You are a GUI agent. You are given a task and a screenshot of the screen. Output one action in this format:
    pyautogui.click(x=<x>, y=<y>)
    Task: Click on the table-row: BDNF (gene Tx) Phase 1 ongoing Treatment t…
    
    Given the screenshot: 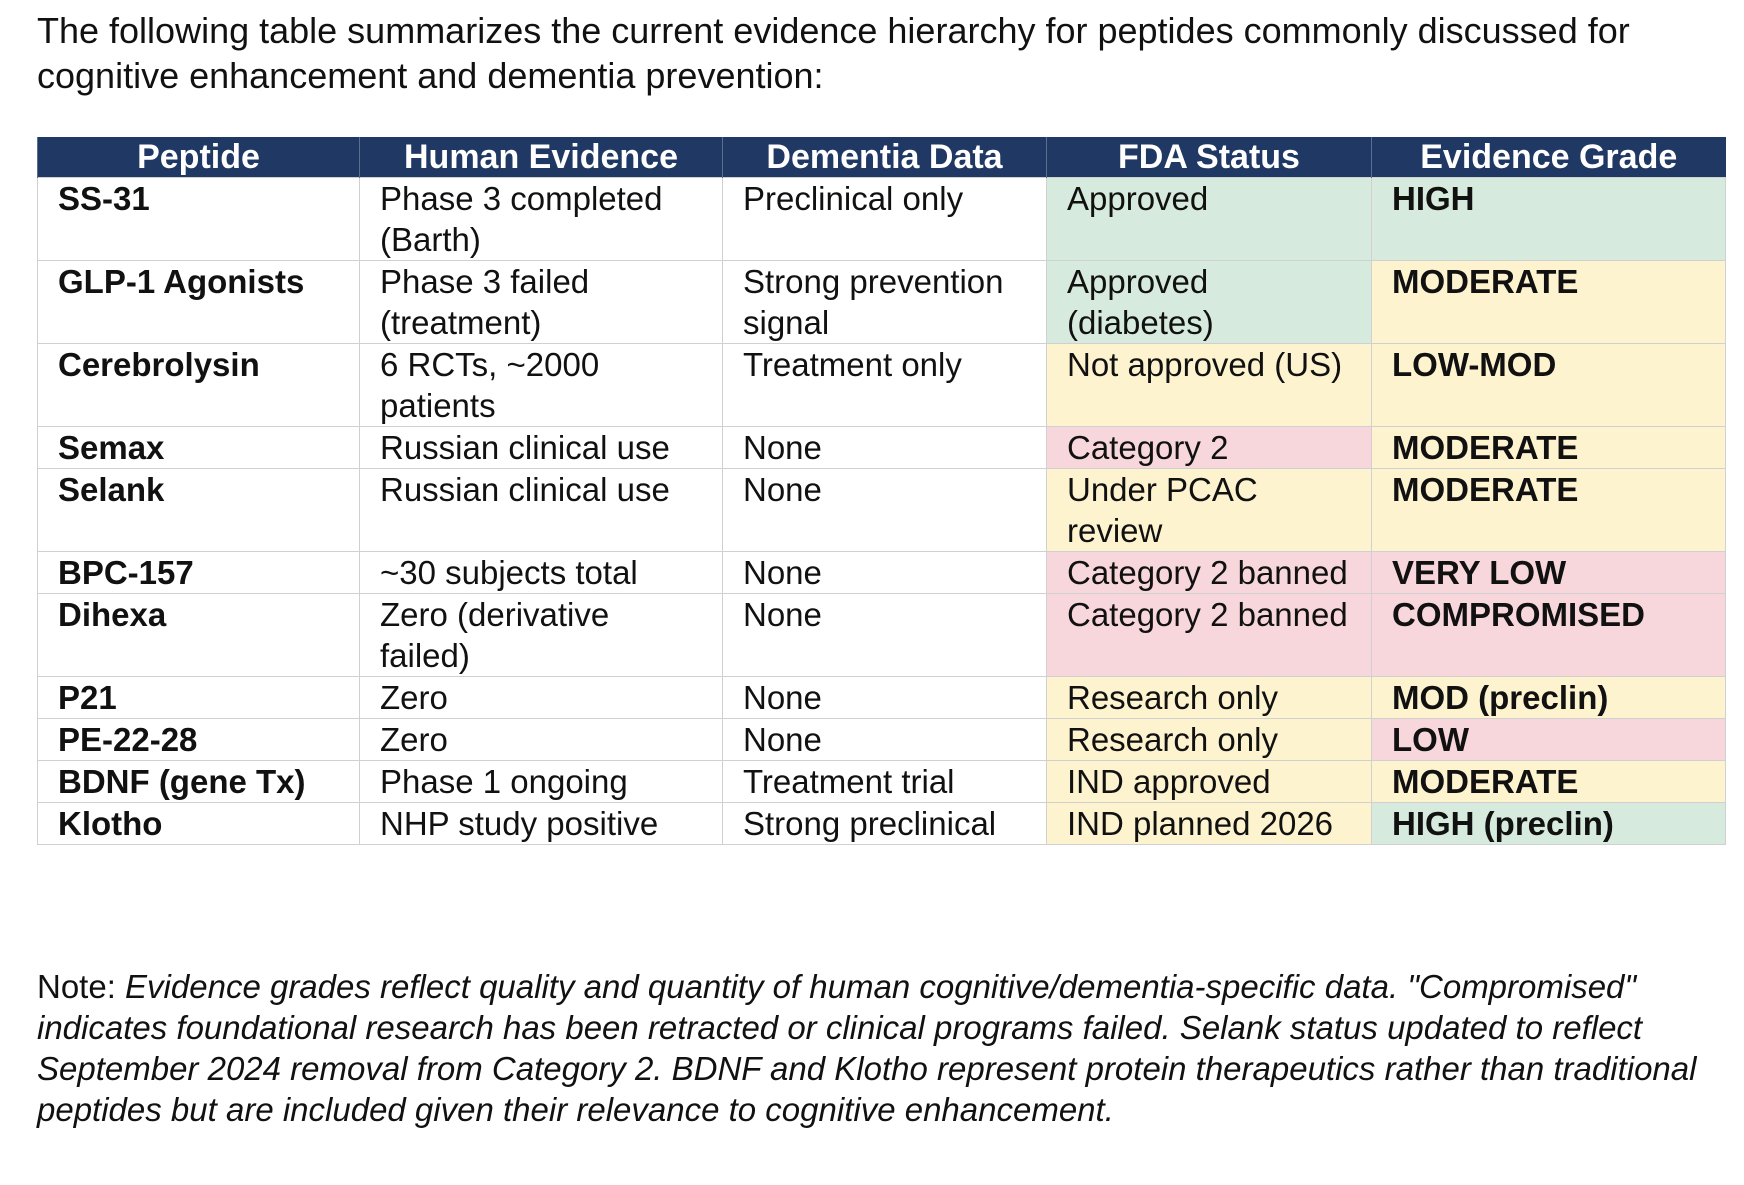 What is the action you would take?
    pyautogui.click(x=881, y=781)
    